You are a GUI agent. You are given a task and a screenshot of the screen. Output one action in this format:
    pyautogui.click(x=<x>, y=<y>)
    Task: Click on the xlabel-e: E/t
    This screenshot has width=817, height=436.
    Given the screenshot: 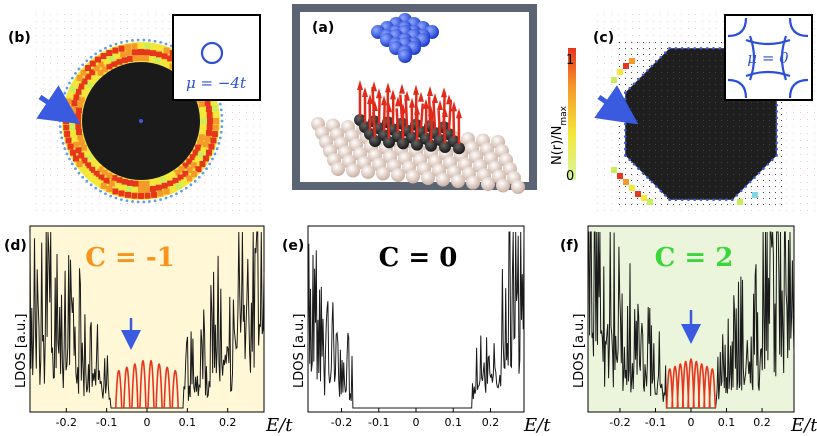 What is the action you would take?
    pyautogui.click(x=537, y=425)
    